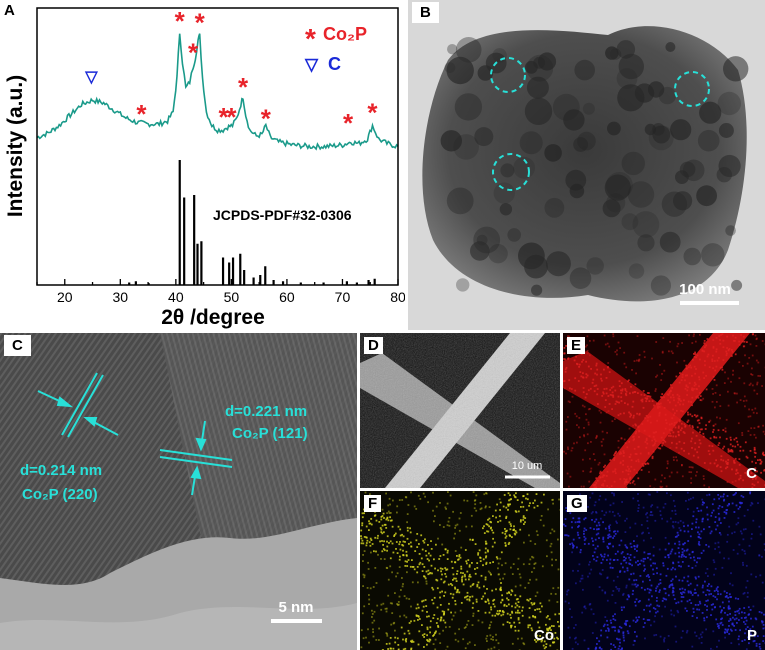  Describe the element at coordinates (295, 607) in the screenshot. I see `scale-bar-label: 5 nm` at that location.